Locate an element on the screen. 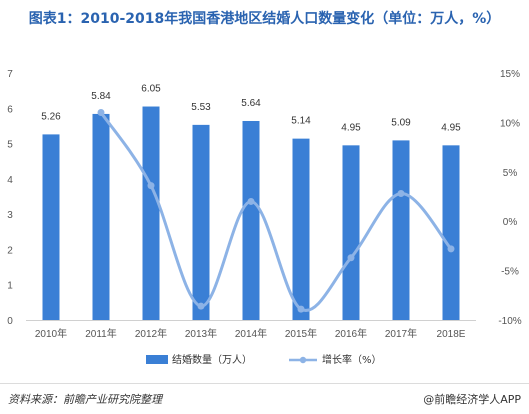  y-right-tick-label: 15% is located at coordinates (510, 74).